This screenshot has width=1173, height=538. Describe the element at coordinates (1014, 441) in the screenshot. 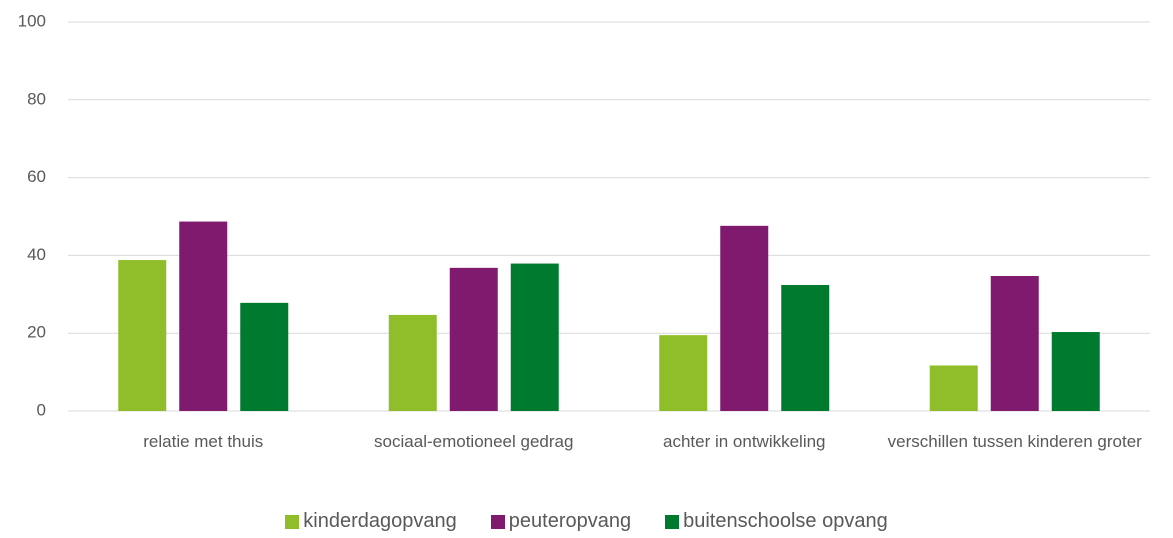

I see `x-tick-label: verschillen tussen kinderen groter` at that location.